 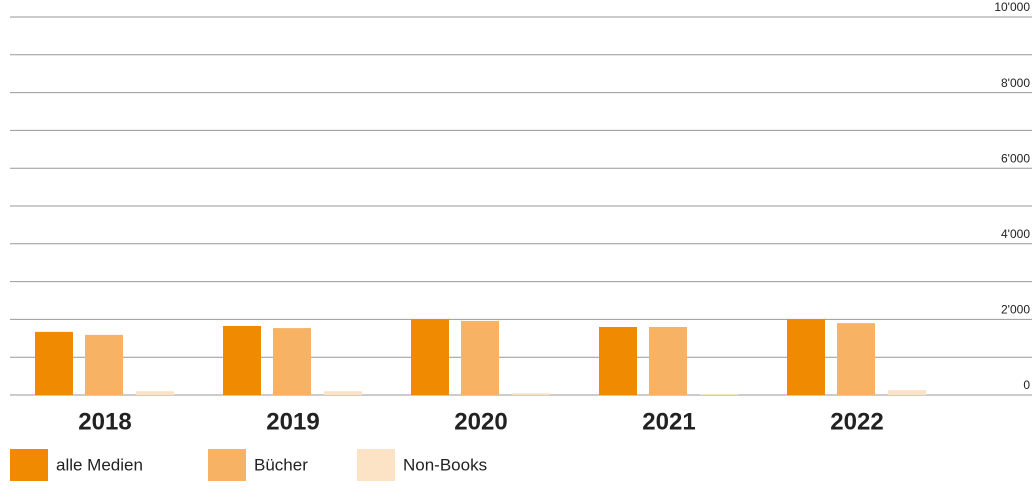 I want to click on y-tick-label: 8'000, so click(x=1015, y=83).